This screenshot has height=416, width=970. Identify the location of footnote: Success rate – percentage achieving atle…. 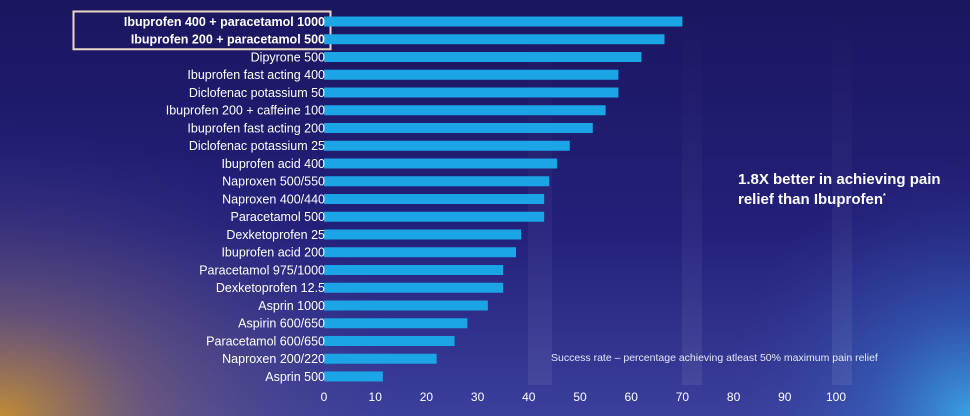
(714, 358).